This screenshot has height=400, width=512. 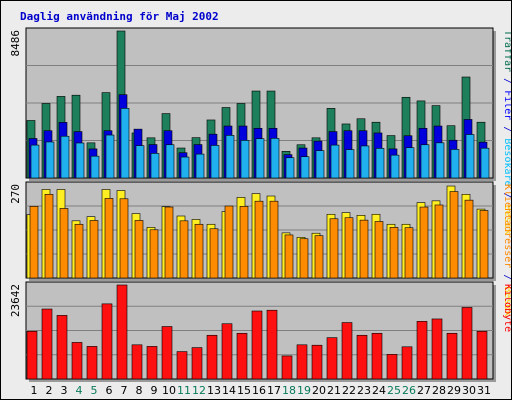 What do you see at coordinates (394, 390) in the screenshot?
I see `x-tick-label: 25` at bounding box center [394, 390].